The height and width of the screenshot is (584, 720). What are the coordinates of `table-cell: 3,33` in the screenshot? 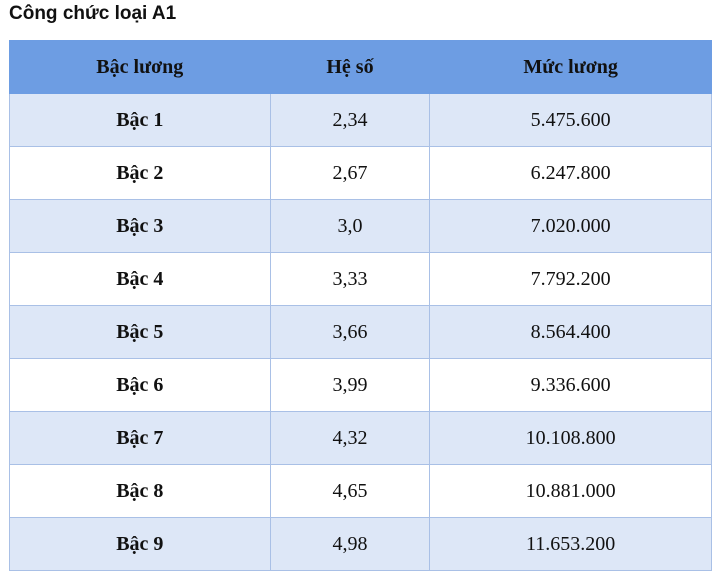 It's located at (350, 279).